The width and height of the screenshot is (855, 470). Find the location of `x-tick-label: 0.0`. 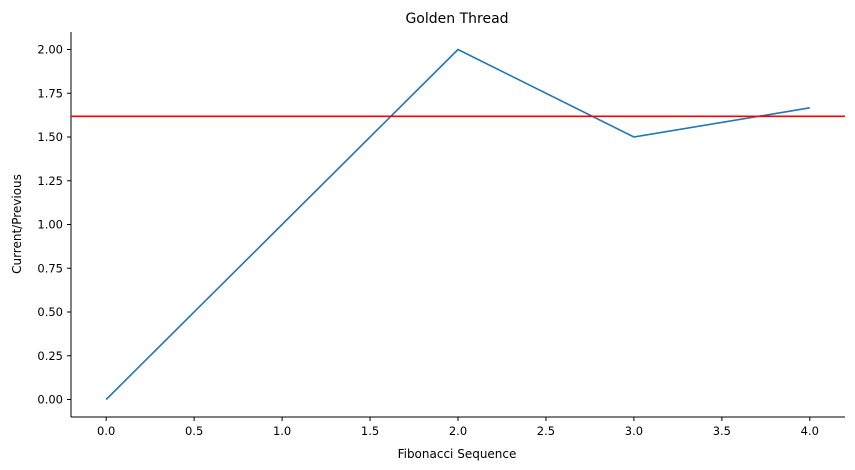

x-tick-label: 0.0 is located at coordinates (106, 431).